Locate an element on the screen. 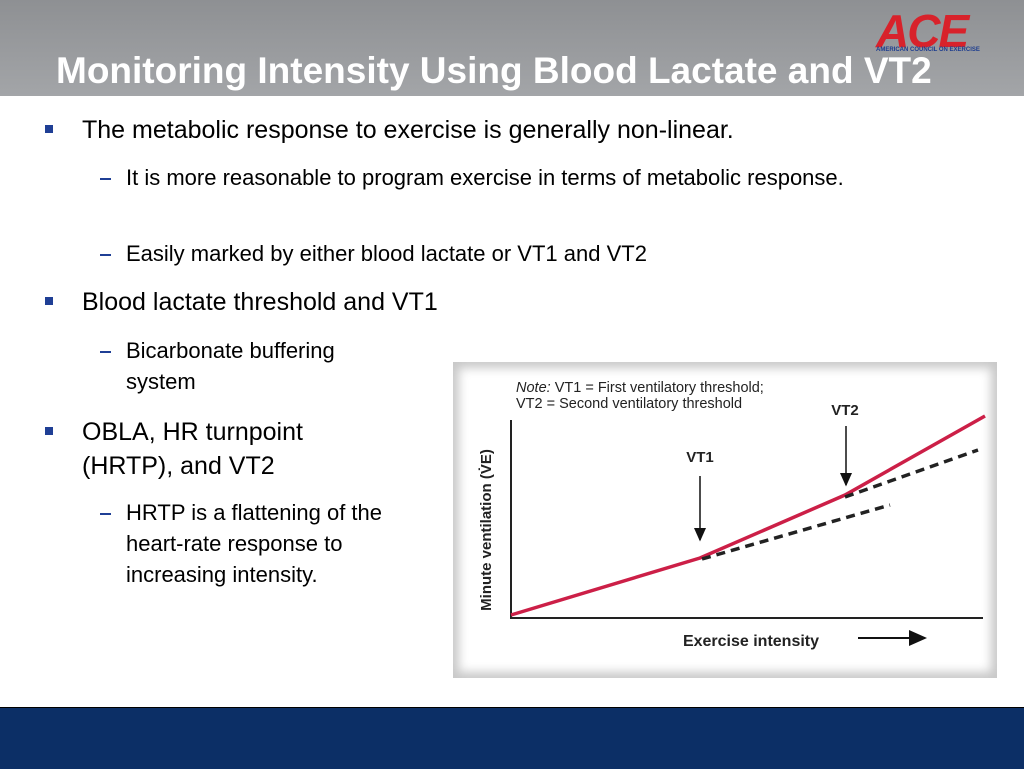 This screenshot has width=1024, height=769. logo-mark: ACE is located at coordinates (922, 31).